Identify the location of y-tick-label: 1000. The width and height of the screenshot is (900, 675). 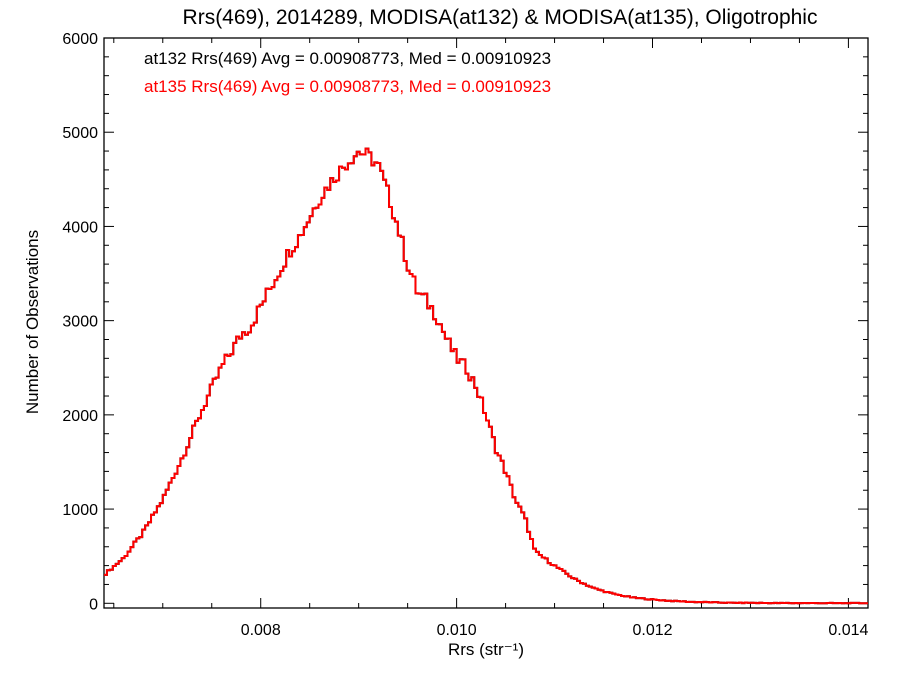
(80, 510).